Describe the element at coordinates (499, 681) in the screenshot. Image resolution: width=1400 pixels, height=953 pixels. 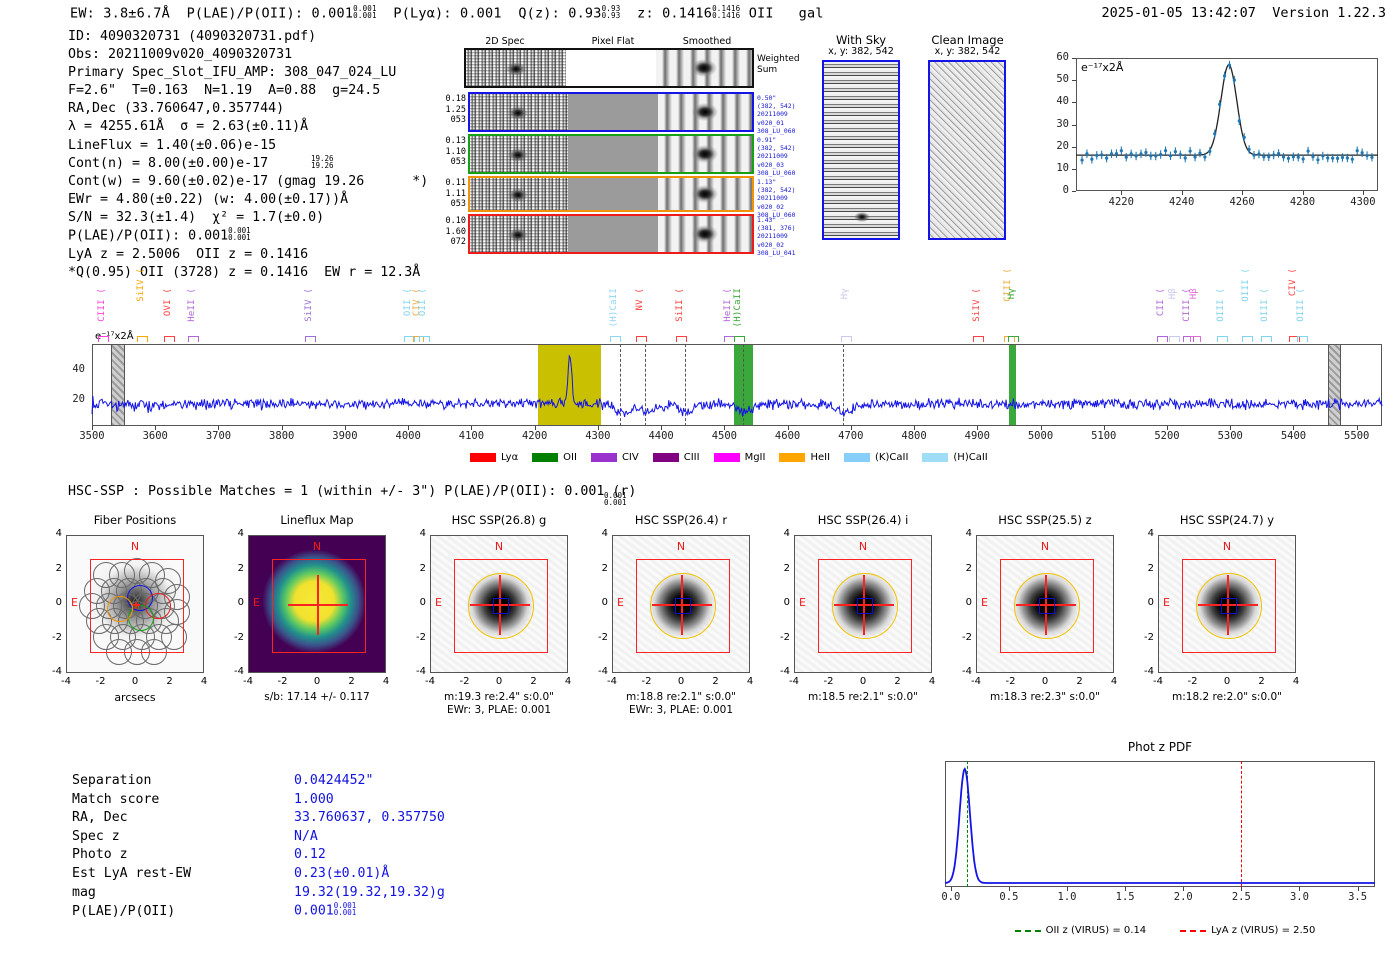
I see `cutout-xtick-2-2: 0` at that location.